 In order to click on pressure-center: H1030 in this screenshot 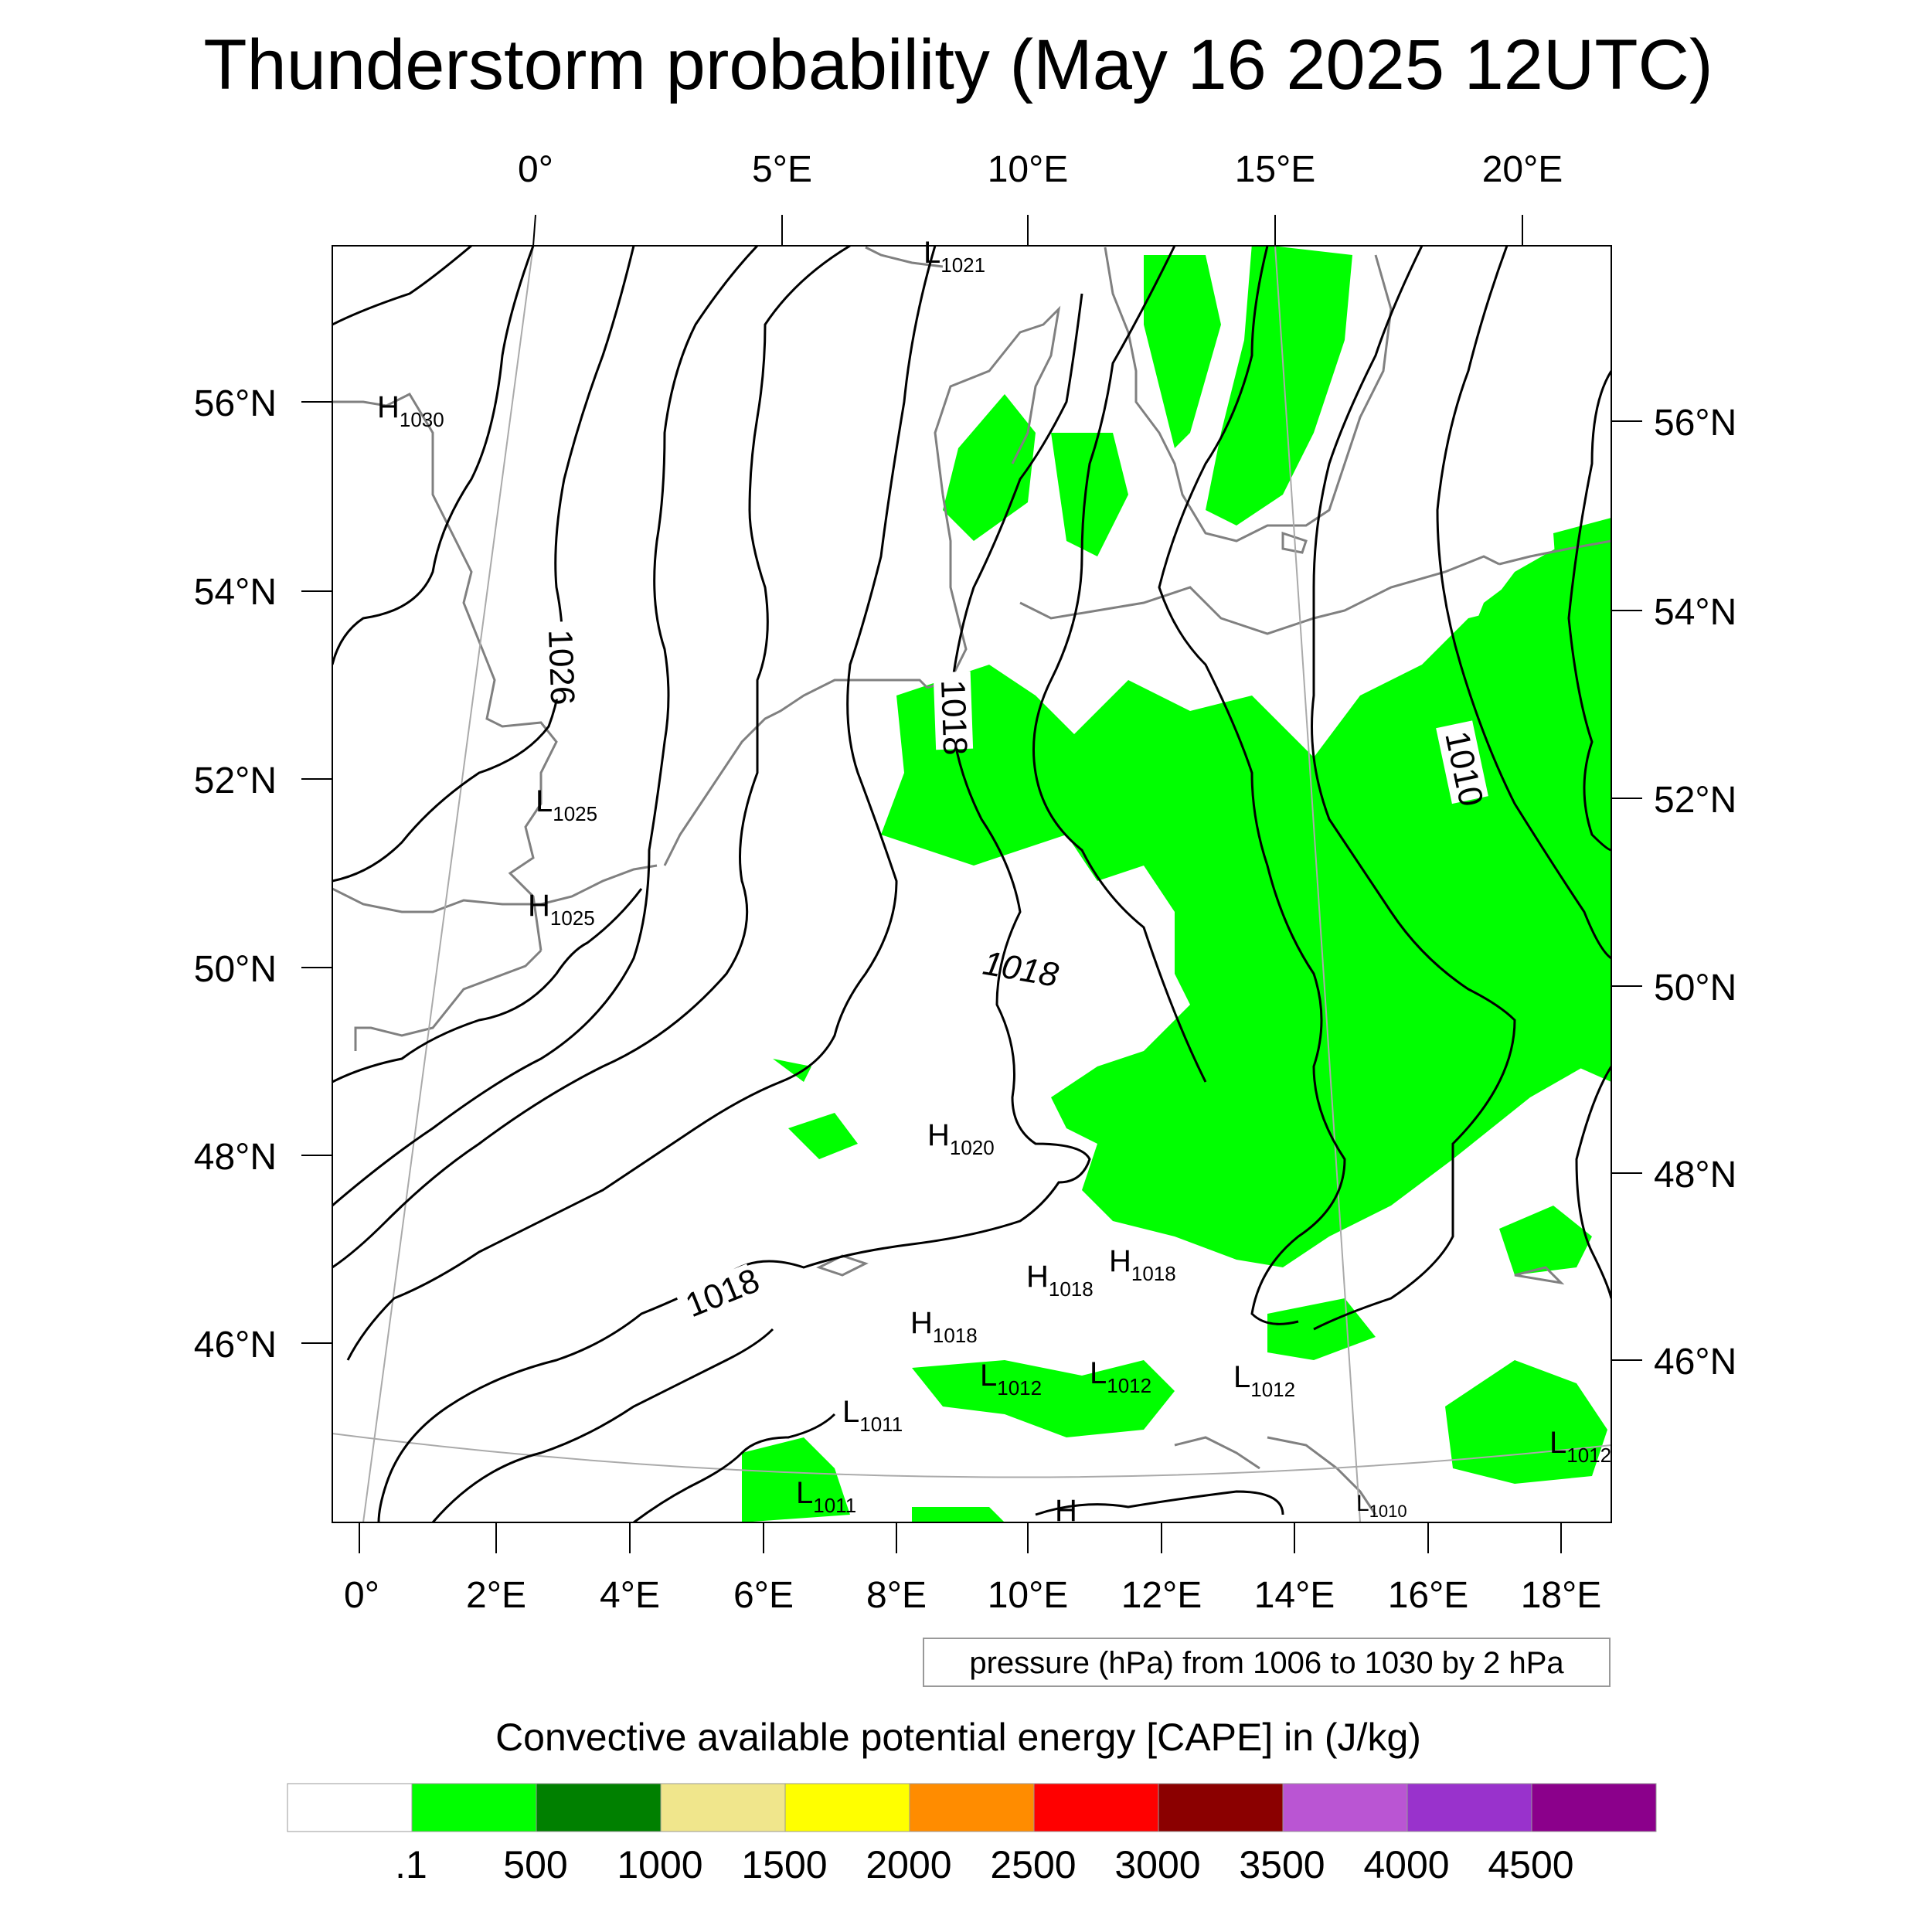, I will do `click(411, 411)`.